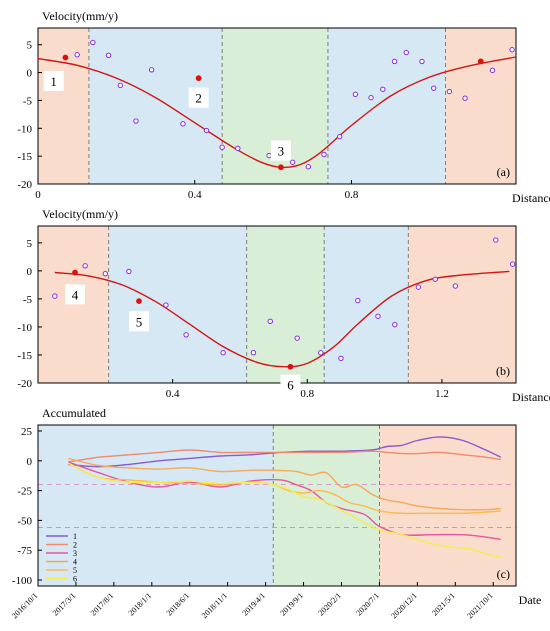 Image resolution: width=550 pixels, height=631 pixels. Describe the element at coordinates (75, 579) in the screenshot. I see `legend-label: 6` at that location.